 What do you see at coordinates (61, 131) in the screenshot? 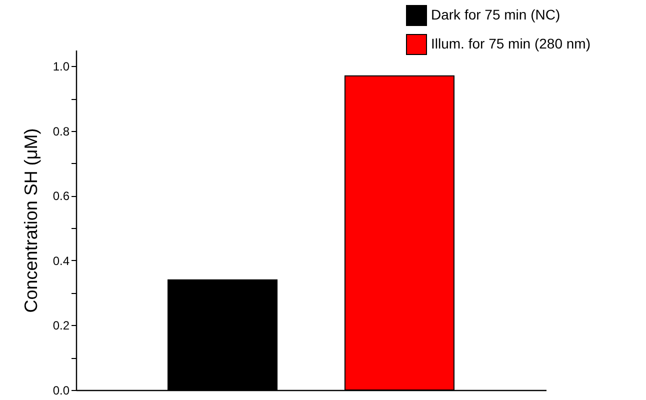
I see `y-tick-label: 0.8` at bounding box center [61, 131].